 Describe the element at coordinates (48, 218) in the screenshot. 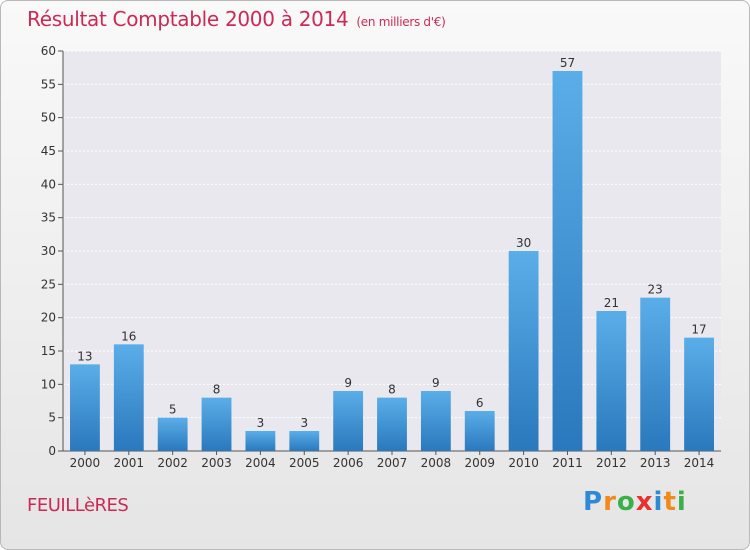

I see `y-tick-label: 35` at that location.